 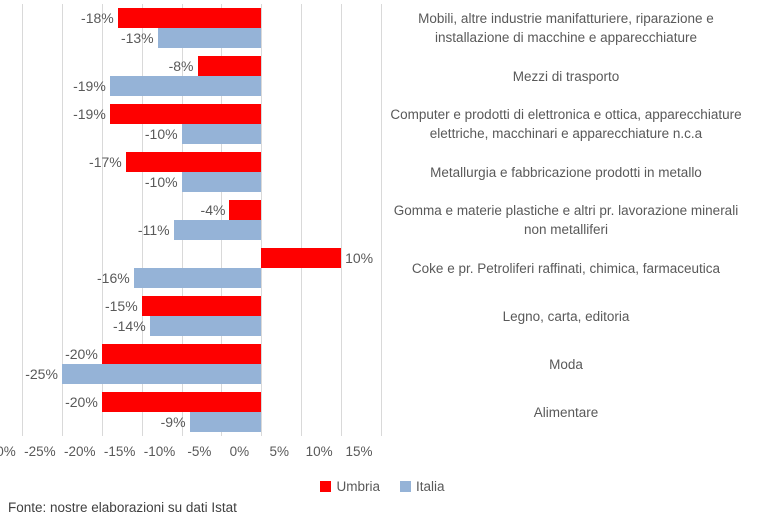 I want to click on bar-label-italia-8: -9%, so click(x=173, y=422).